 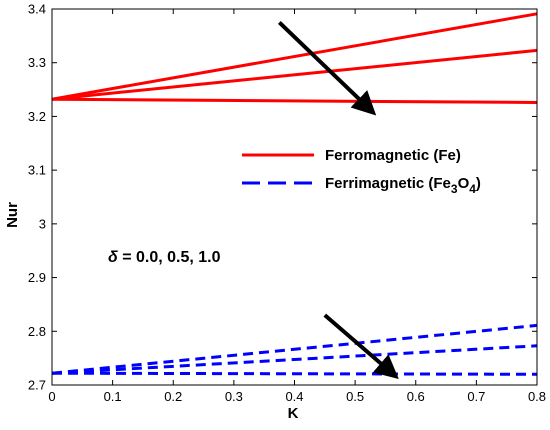 I want to click on x-tick-label: 0.4, so click(x=294, y=396).